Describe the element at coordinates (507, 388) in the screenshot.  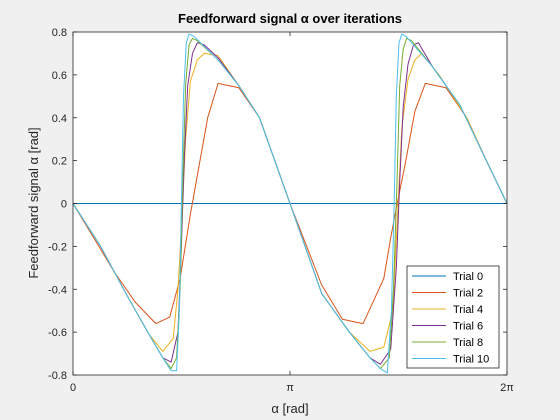
I see `x-tick-label: 2π` at that location.